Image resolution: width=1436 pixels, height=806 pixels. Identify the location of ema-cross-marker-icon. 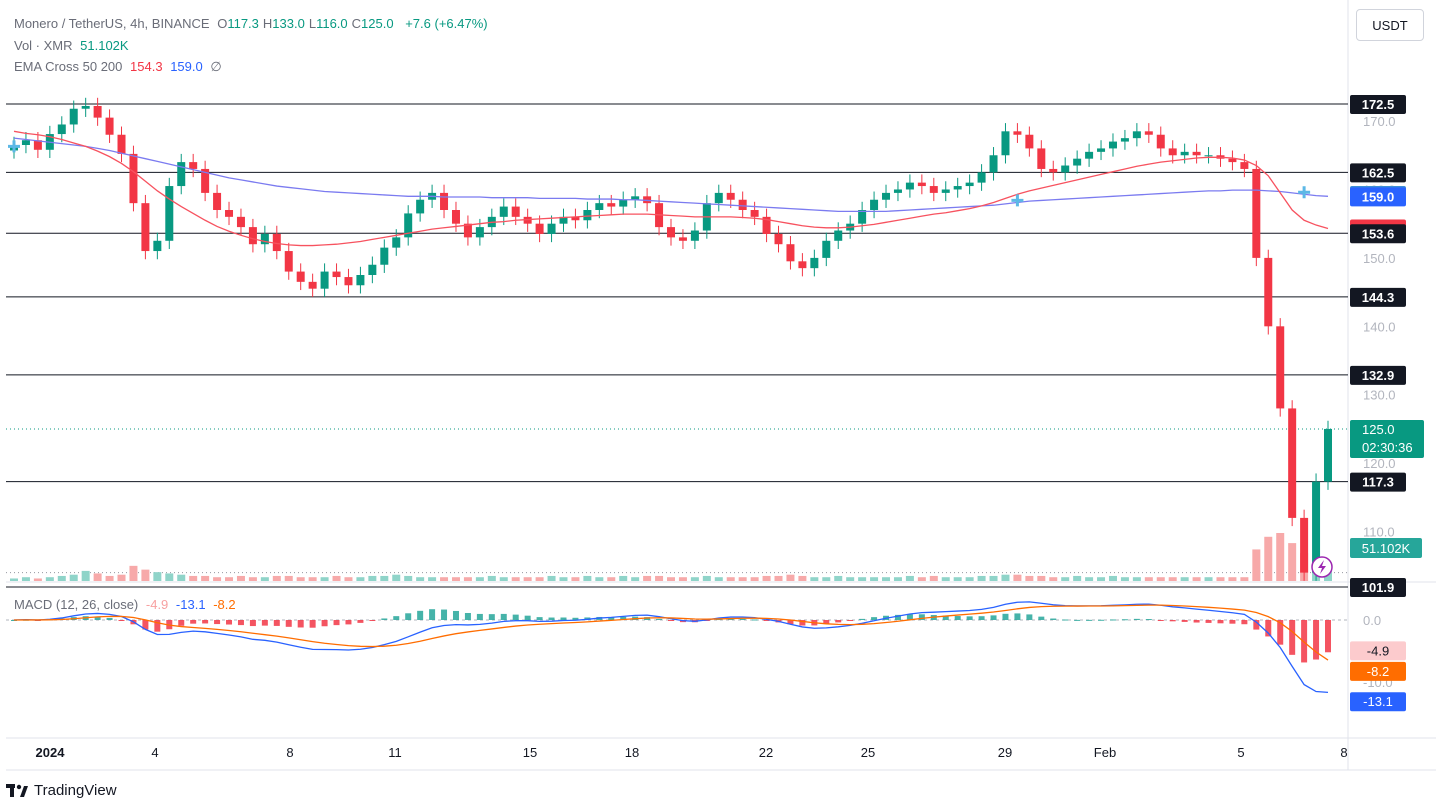
(14, 146).